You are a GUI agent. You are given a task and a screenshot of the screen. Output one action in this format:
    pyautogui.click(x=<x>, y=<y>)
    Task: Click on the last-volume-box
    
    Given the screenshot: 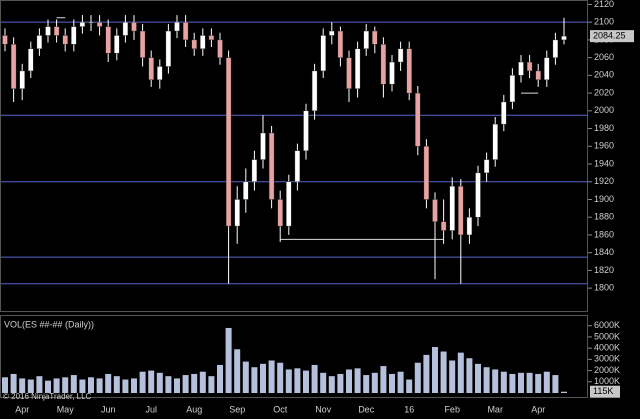 What is the action you would take?
    pyautogui.click(x=605, y=391)
    